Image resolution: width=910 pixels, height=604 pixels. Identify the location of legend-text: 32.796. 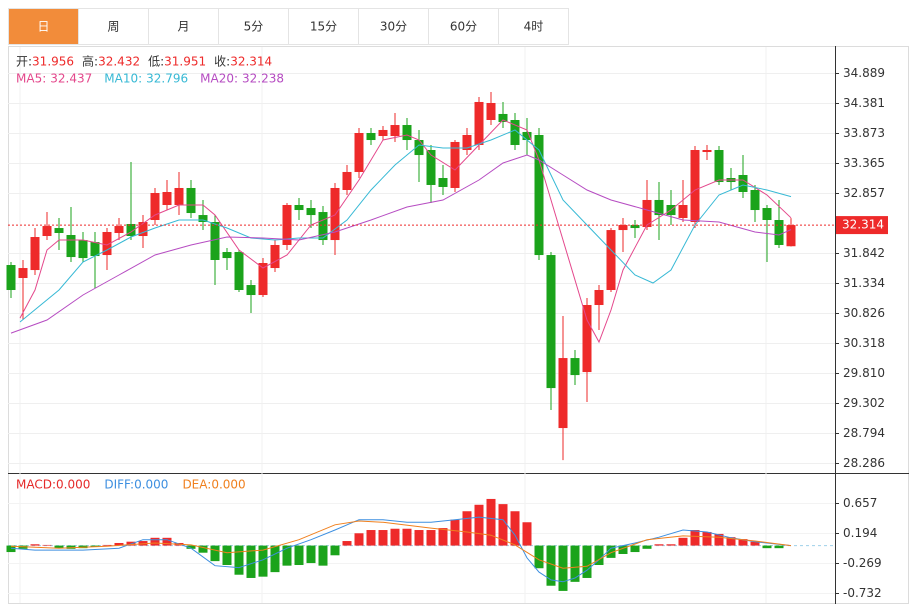
(167, 79).